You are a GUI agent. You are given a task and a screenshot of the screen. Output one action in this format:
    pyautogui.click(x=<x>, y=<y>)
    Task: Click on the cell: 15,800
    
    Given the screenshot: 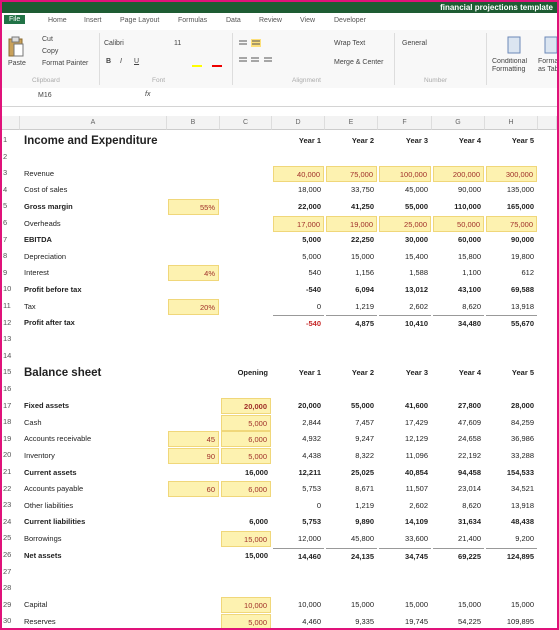 What is the action you would take?
    pyautogui.click(x=469, y=256)
    